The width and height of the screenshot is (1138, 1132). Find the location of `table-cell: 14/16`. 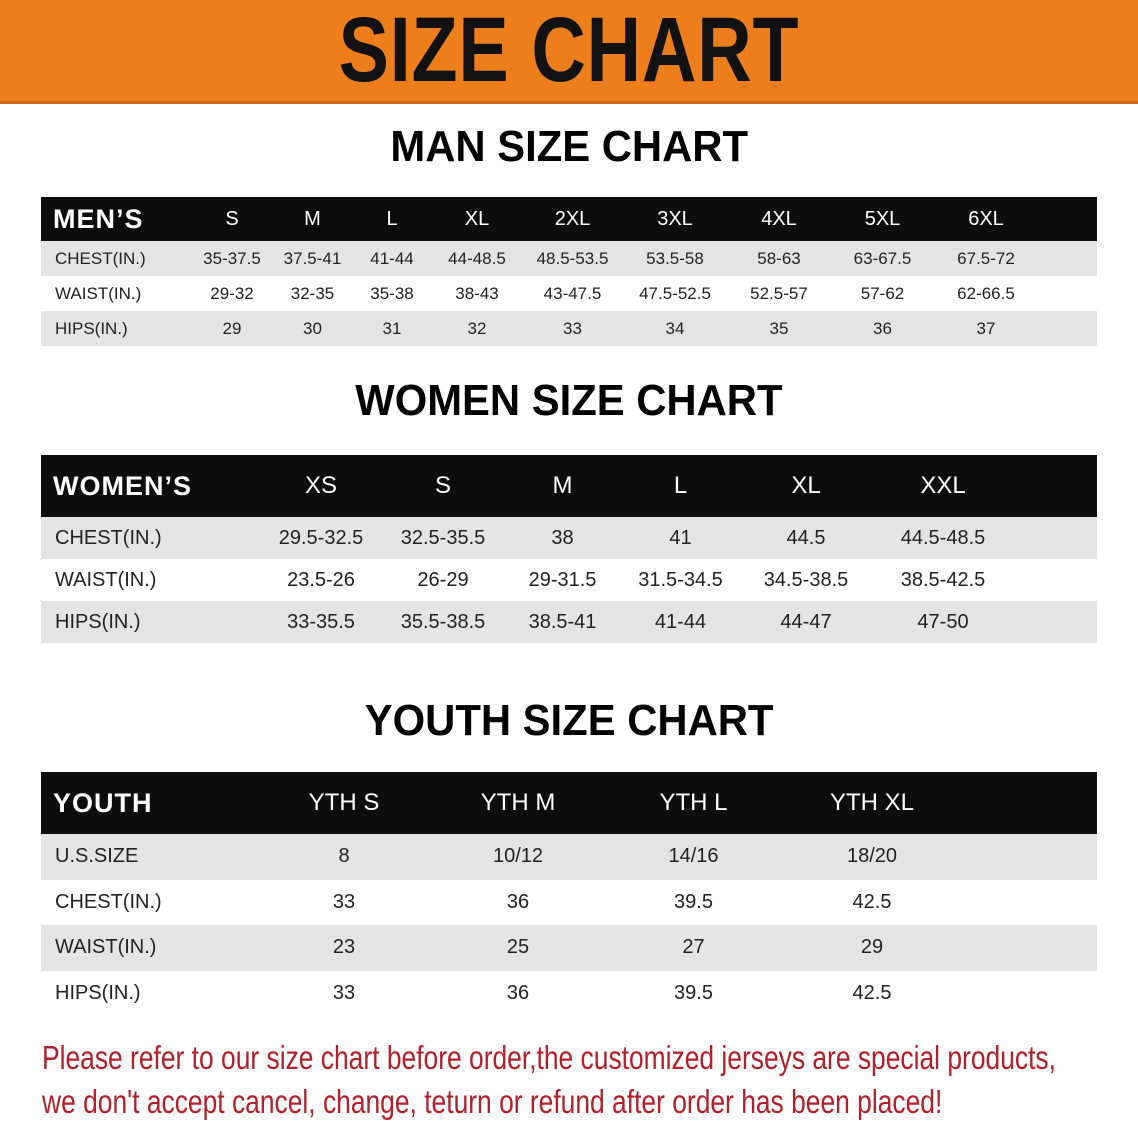

table-cell: 14/16 is located at coordinates (693, 856).